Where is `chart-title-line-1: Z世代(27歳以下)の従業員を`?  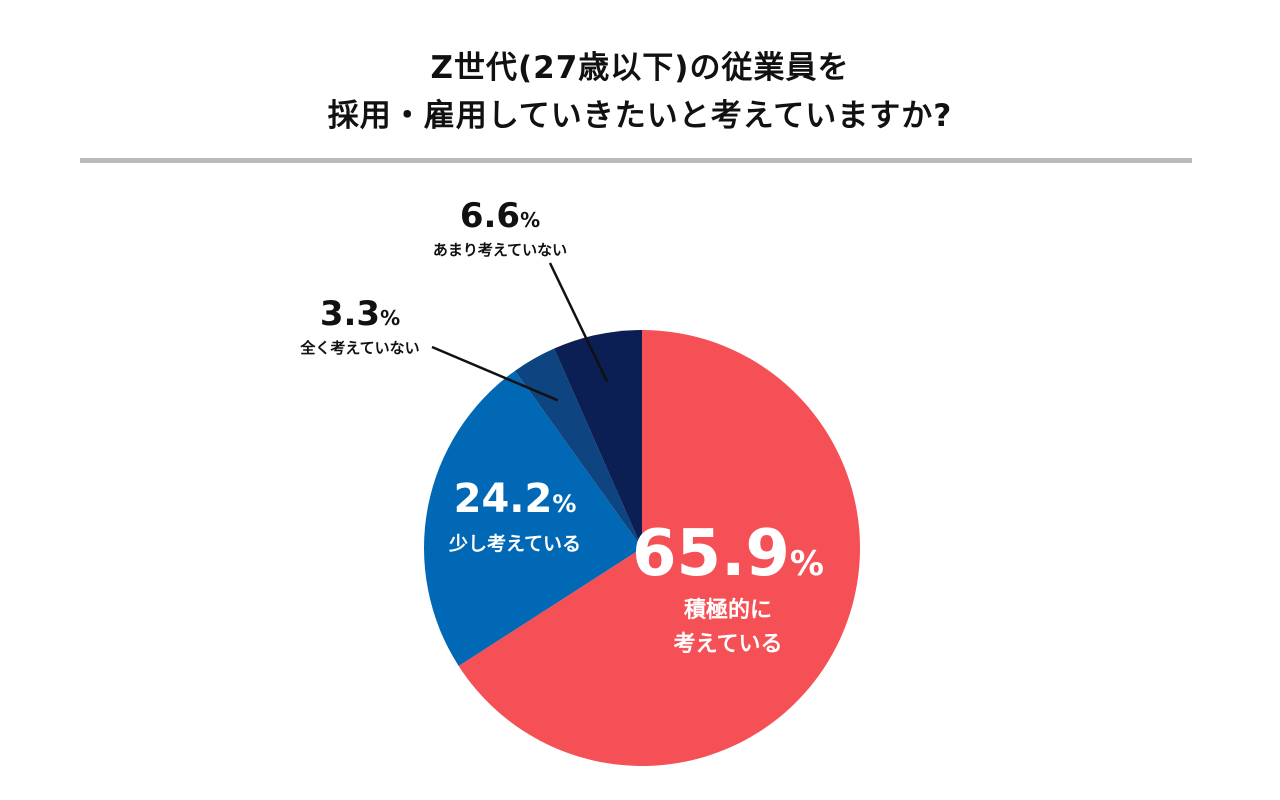
chart-title-line-1: Z世代(27歳以下)の従業員を is located at coordinates (640, 68).